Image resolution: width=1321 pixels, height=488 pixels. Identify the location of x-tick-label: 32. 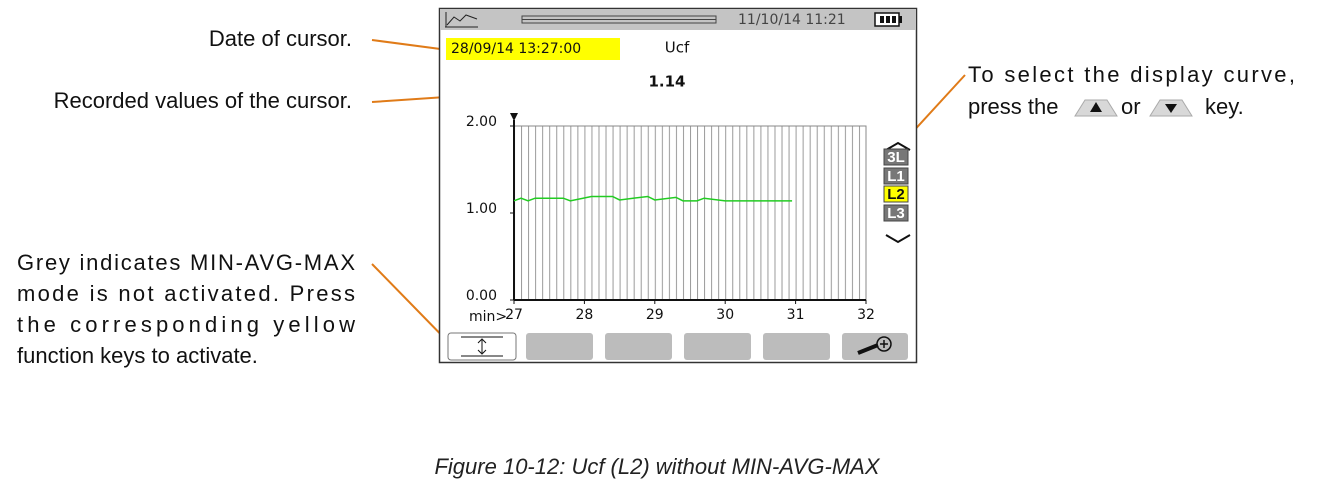
(866, 315).